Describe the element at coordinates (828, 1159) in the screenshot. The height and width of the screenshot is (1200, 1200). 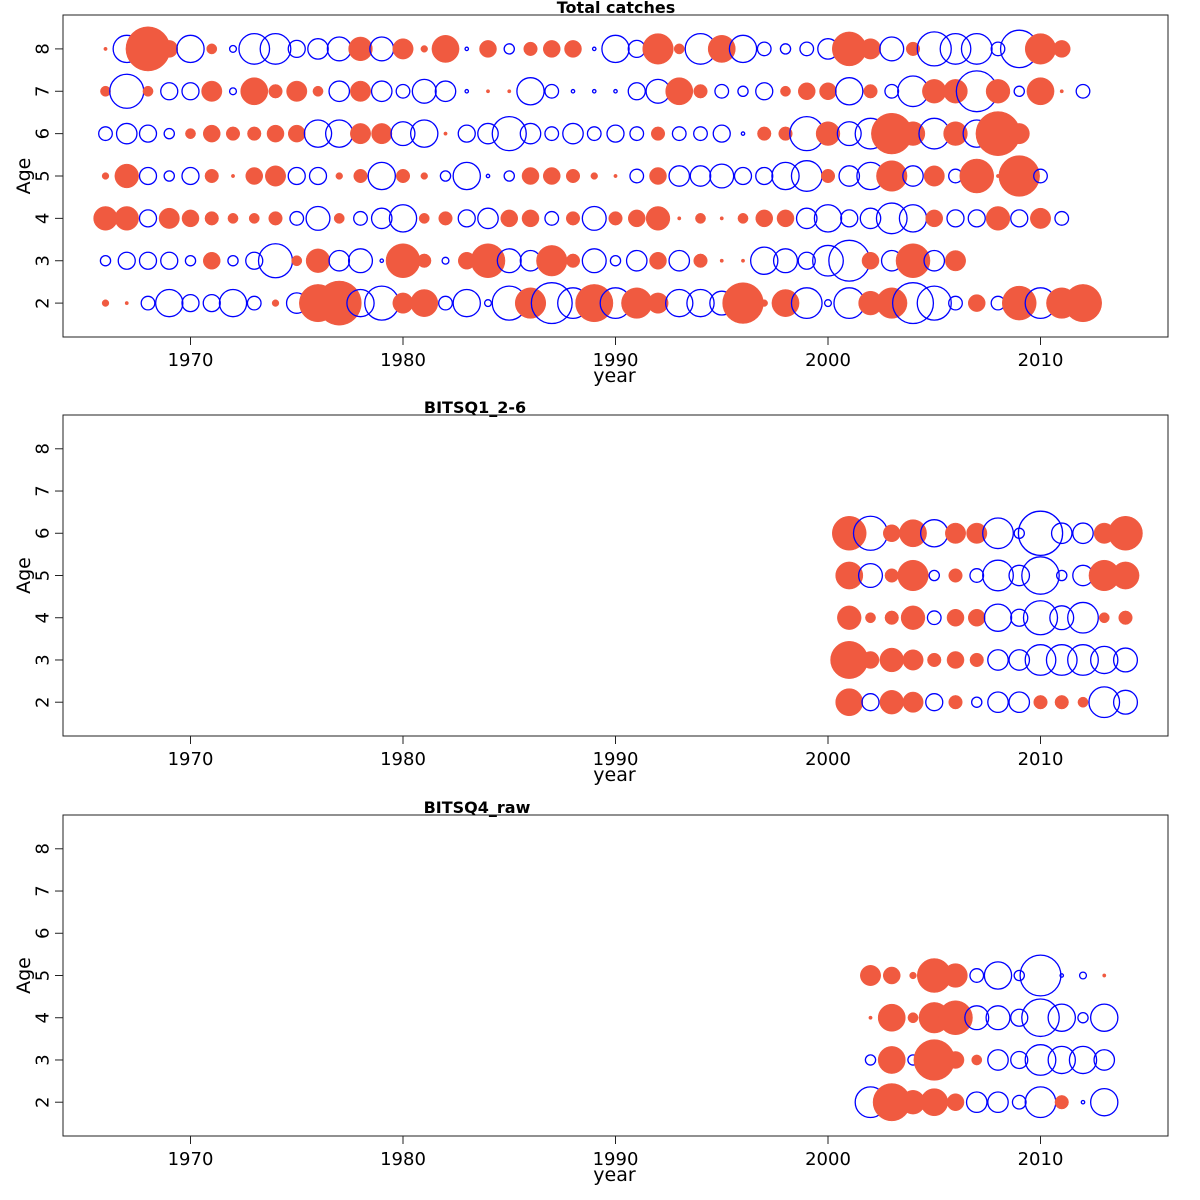
I see `x-tick-label: 2000` at that location.